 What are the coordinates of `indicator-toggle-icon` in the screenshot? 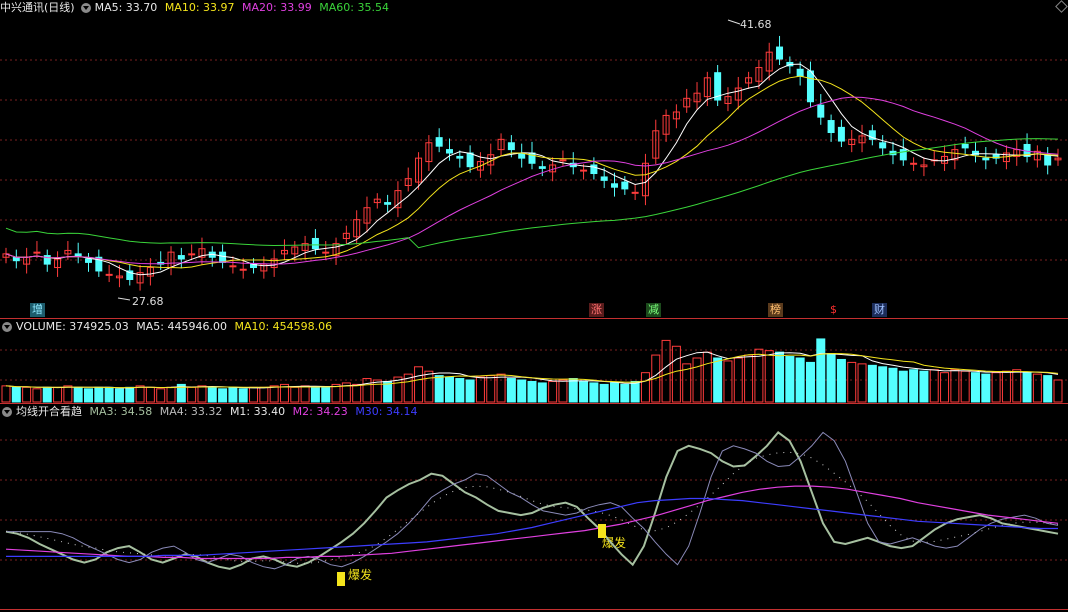 It's located at (7, 411).